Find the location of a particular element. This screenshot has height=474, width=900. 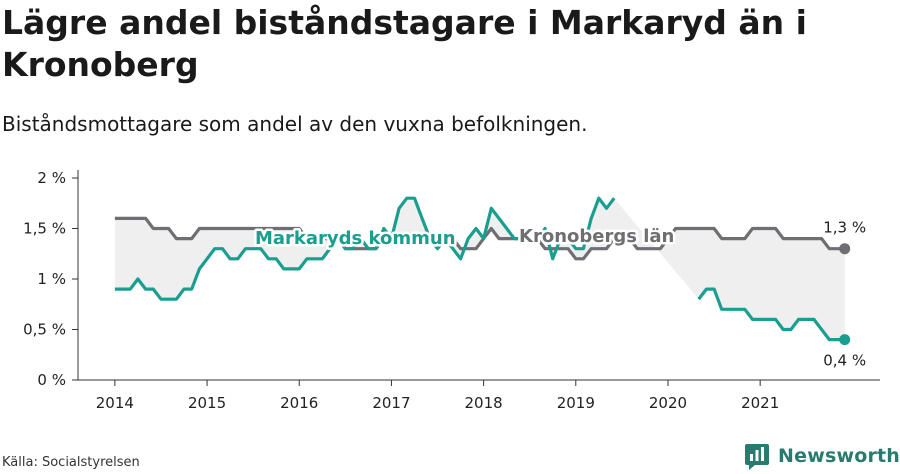

newsworthy-logo-icon is located at coordinates (757, 457).